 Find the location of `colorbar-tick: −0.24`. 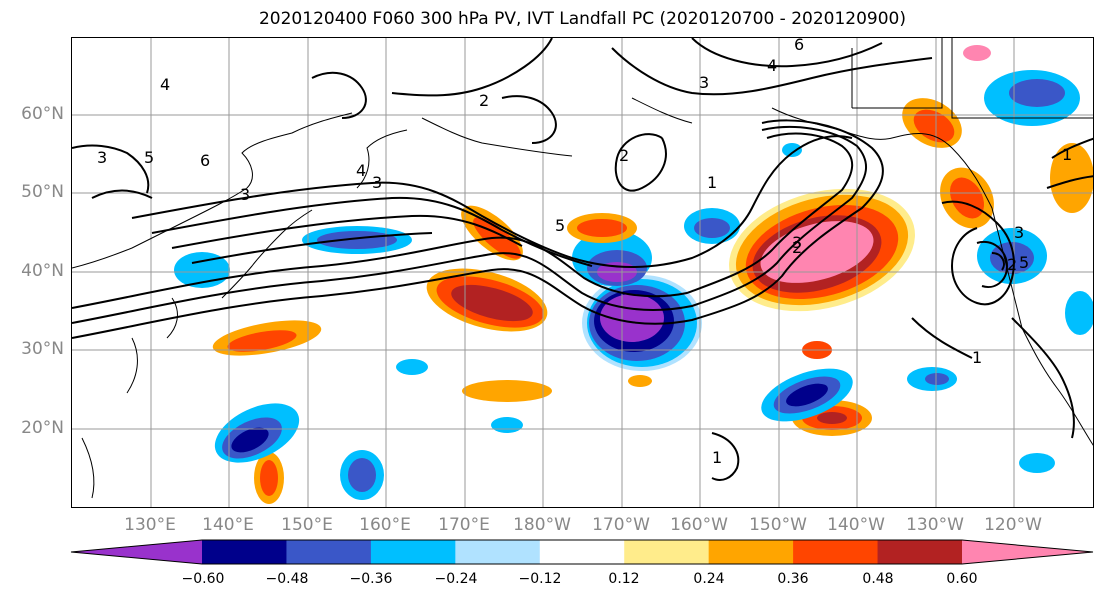

colorbar-tick: −0.24 is located at coordinates (456, 579).